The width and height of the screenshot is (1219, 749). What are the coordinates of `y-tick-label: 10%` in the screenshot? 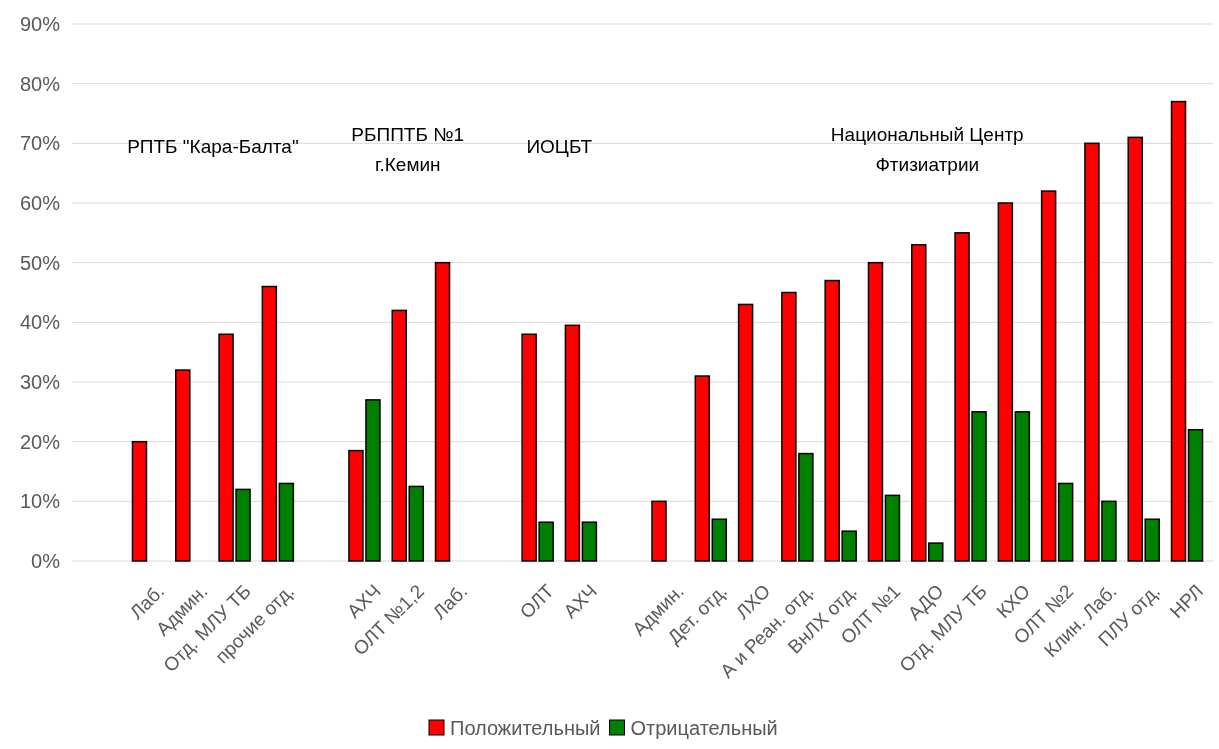 It's located at (40, 501).